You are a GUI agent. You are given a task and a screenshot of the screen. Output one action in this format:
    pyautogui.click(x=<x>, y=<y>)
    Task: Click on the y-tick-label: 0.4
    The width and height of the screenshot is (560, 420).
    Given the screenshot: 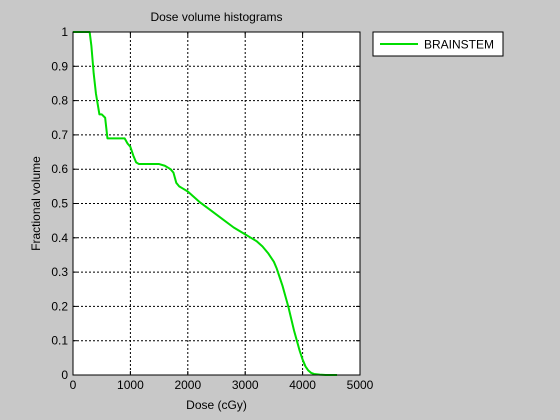 What is the action you would take?
    pyautogui.click(x=59, y=238)
    